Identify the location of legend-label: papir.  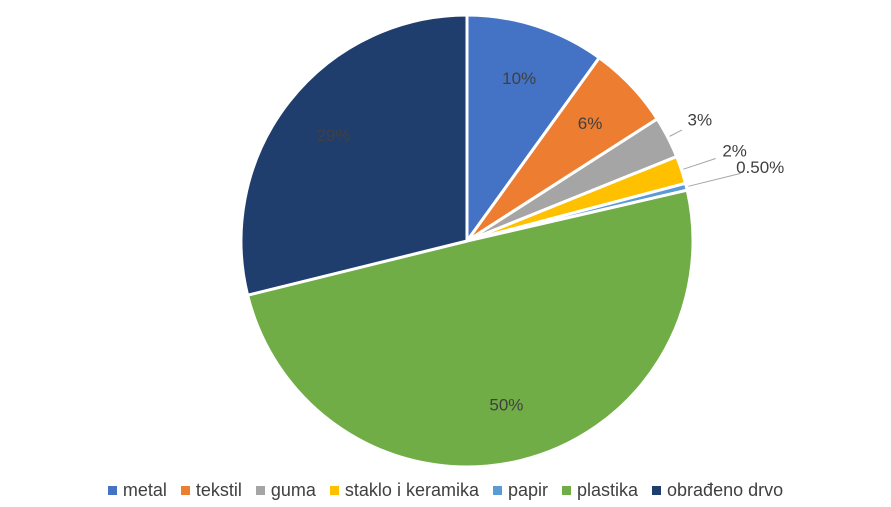
(527, 490).